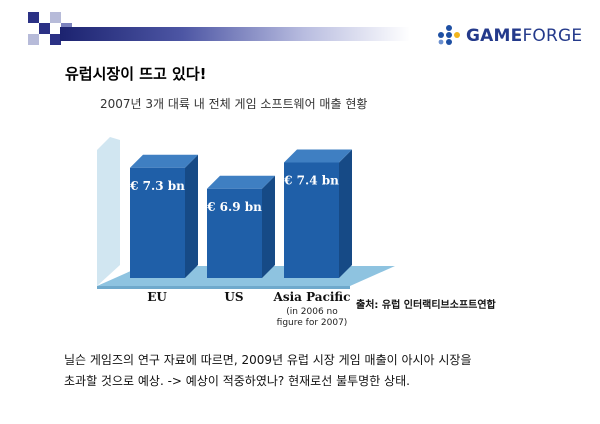 This screenshot has width=600, height=424. I want to click on logo-wordmark: GAMEFORGE, so click(524, 36).